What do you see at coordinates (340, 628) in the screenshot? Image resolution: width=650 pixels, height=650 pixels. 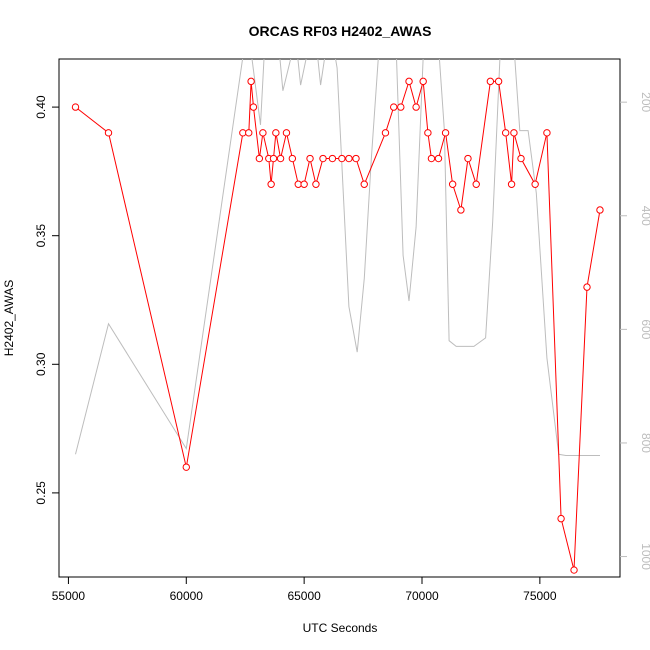 I see `x-axis-title: UTC Seconds` at bounding box center [340, 628].